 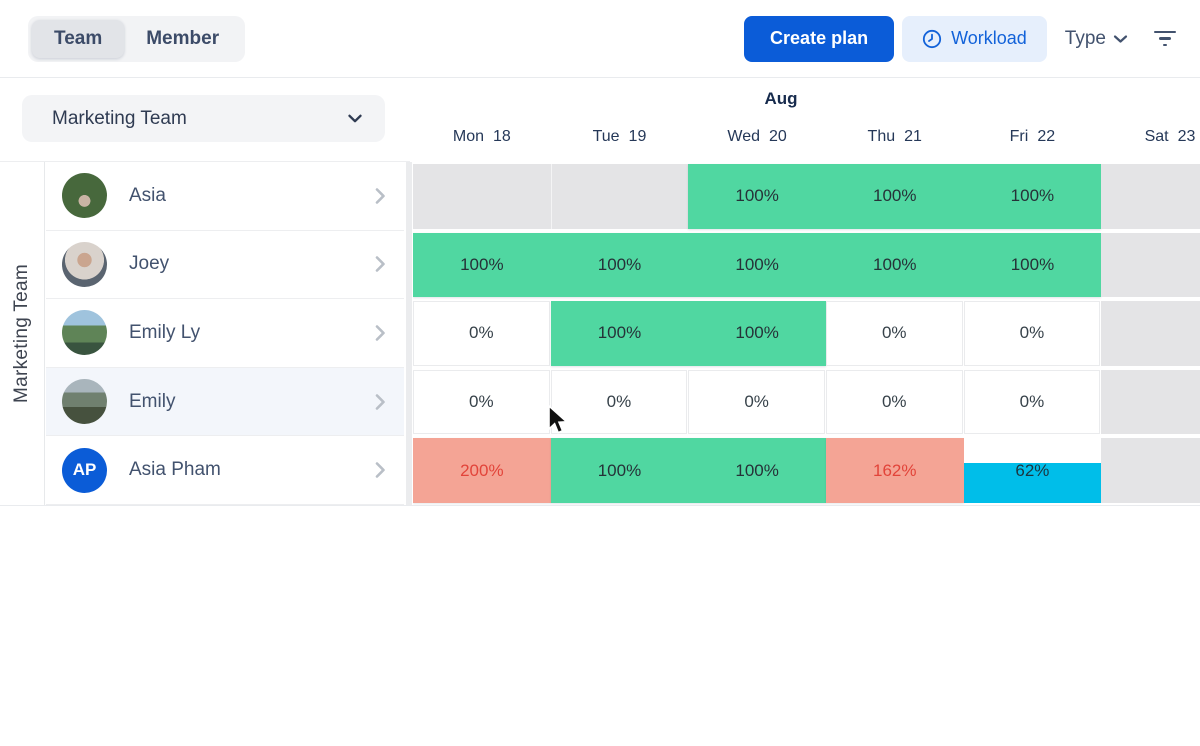 What do you see at coordinates (183, 38) in the screenshot?
I see `segment-member: Member` at bounding box center [183, 38].